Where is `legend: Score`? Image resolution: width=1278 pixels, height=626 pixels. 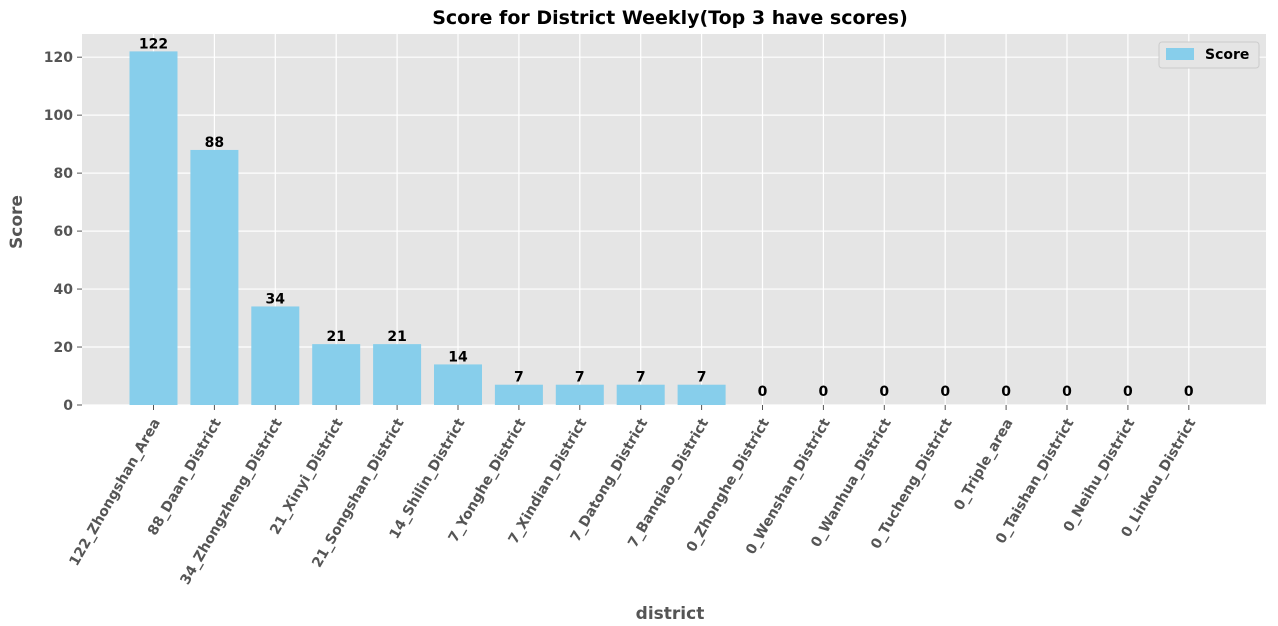 legend: Score is located at coordinates (1209, 55).